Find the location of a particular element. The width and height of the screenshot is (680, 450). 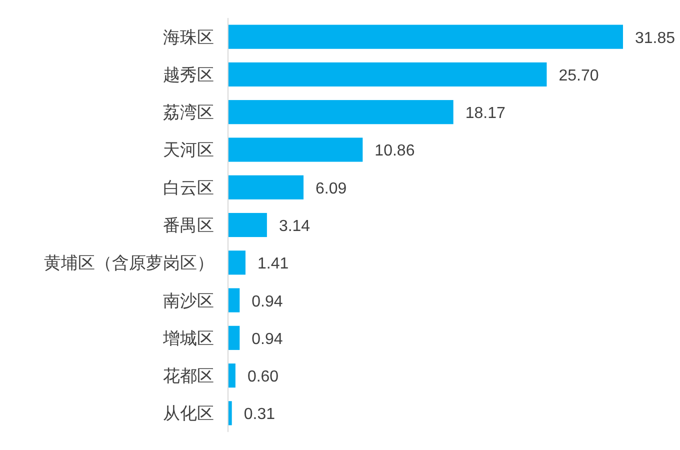

value-label: 0.31 is located at coordinates (259, 415).